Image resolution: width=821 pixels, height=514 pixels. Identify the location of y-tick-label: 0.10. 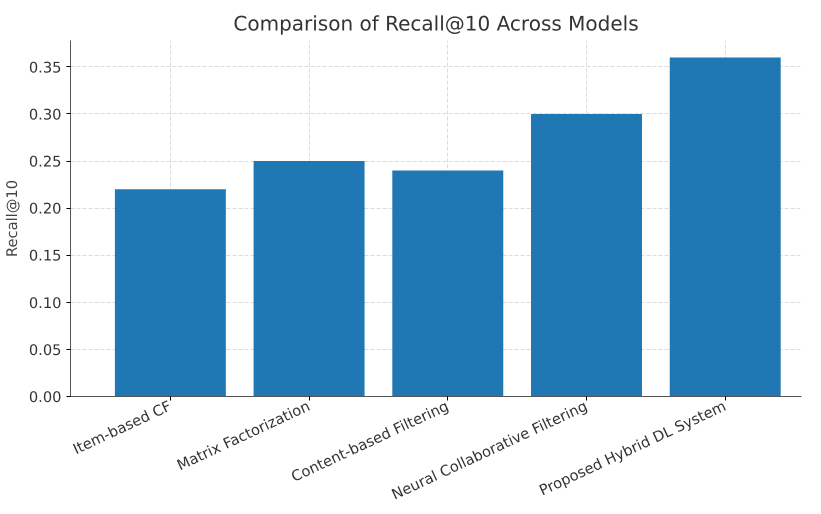
(45, 303).